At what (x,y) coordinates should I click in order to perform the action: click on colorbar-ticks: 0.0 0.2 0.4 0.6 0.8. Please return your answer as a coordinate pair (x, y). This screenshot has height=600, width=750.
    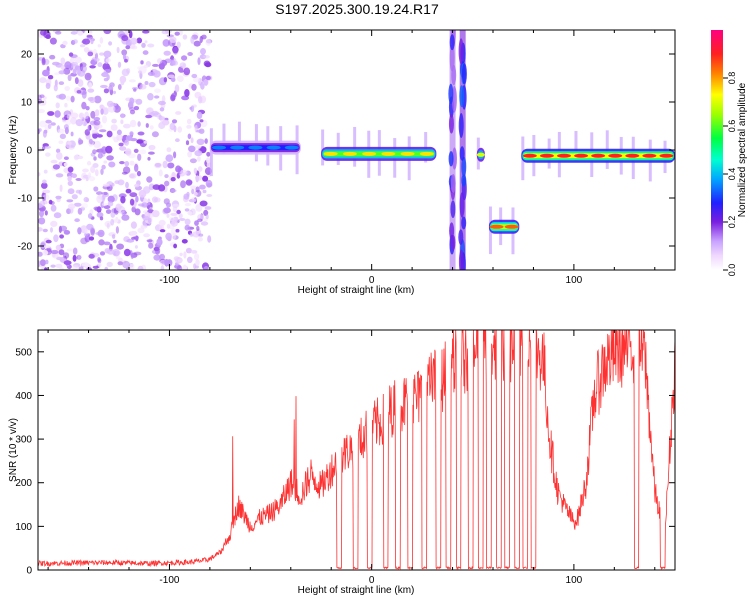
    Looking at the image, I should click on (730, 174).